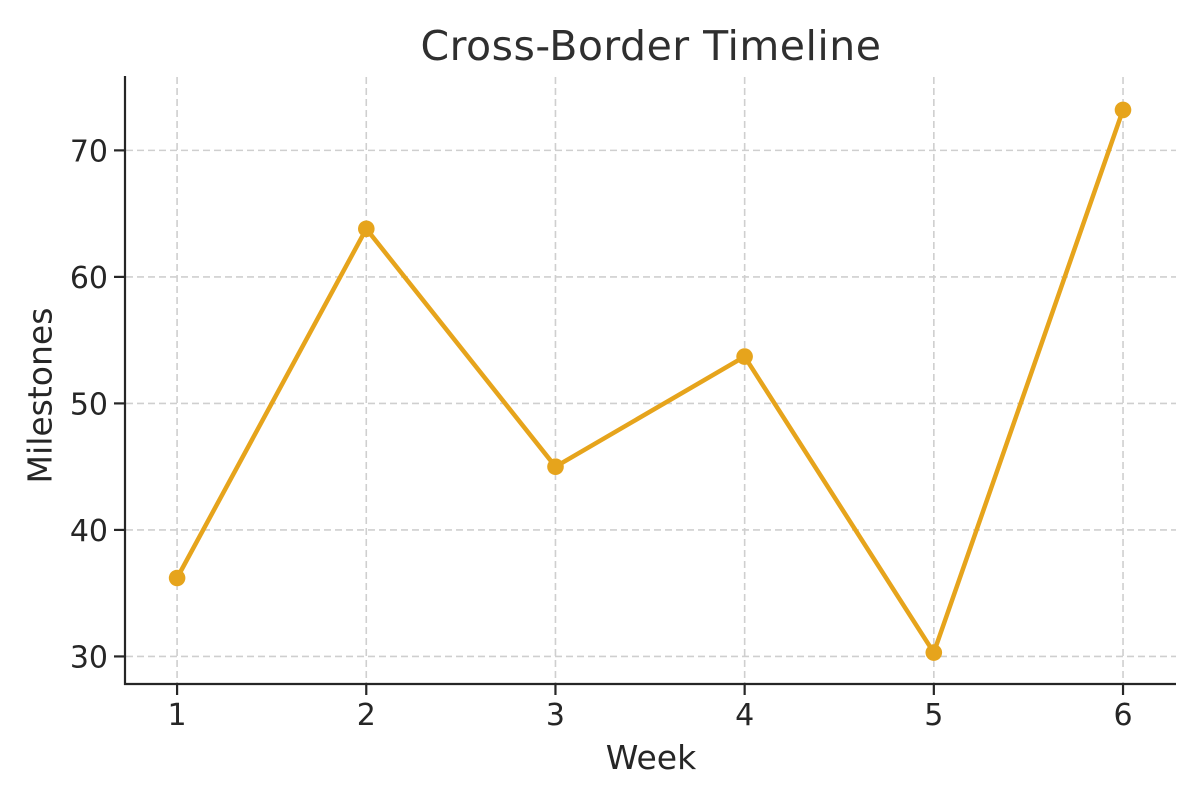 The width and height of the screenshot is (1200, 800). What do you see at coordinates (89, 657) in the screenshot?
I see `y-tick-label: 30` at bounding box center [89, 657].